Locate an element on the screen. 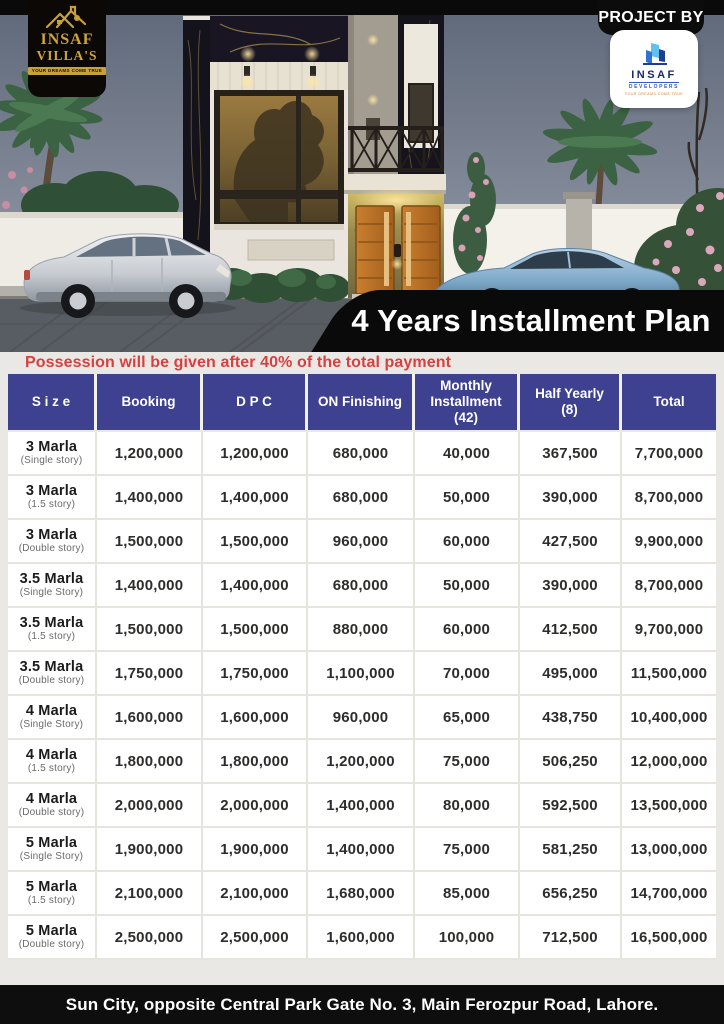  dpc-value: 1,750,000 is located at coordinates (255, 673).